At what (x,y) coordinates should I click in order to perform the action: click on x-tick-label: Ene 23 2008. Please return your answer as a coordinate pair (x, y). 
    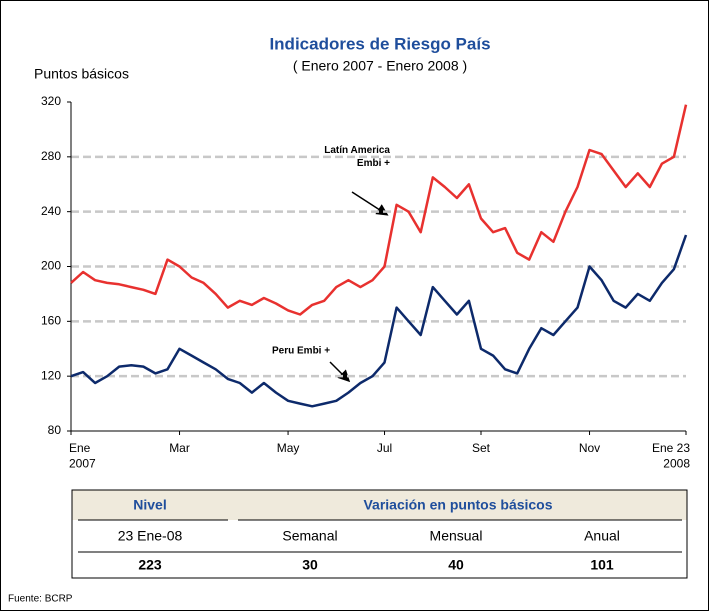
    Looking at the image, I should click on (671, 456).